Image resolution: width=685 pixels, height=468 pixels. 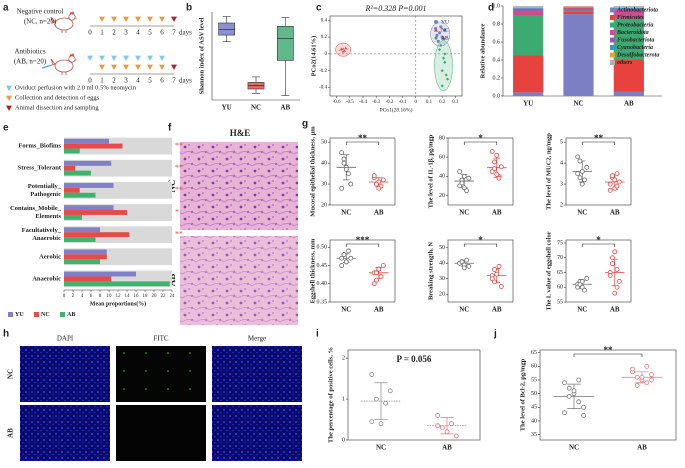 What do you see at coordinates (45, 194) in the screenshot?
I see `y-tick-label: Pathogenic` at bounding box center [45, 194].